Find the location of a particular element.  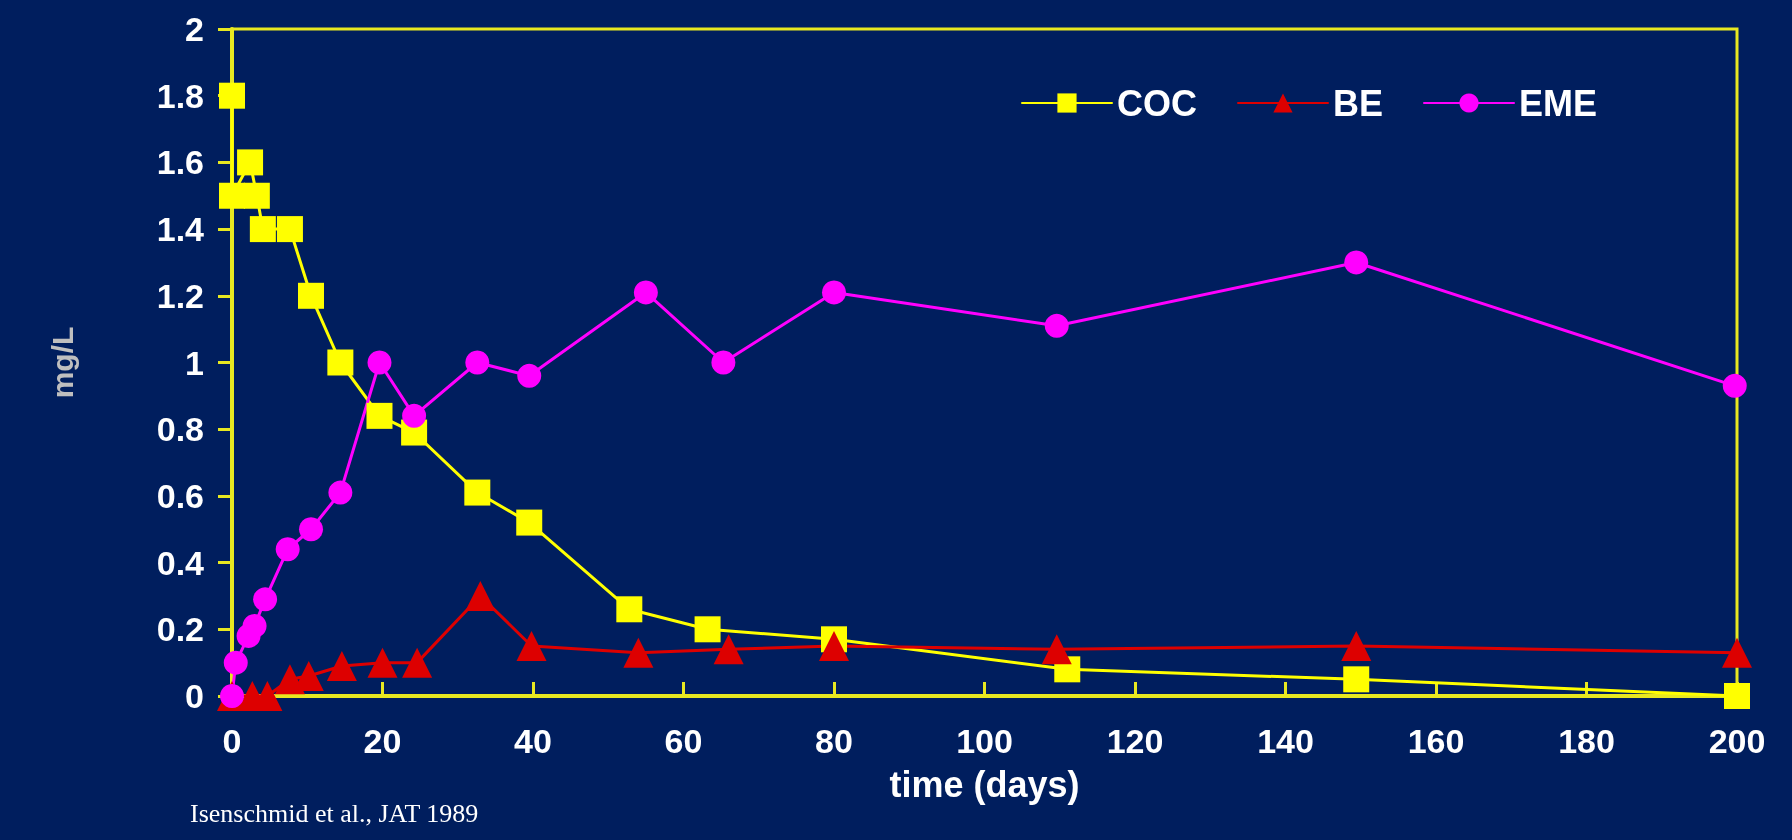

y-tick-label: 1.6 is located at coordinates (180, 162).